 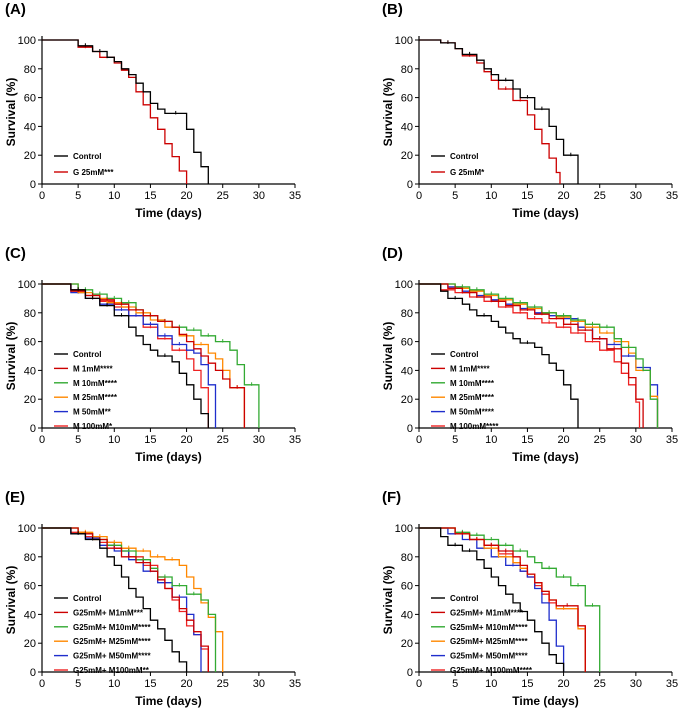 I want to click on legend-label: G25mM+ M100mM**, so click(x=111, y=670).